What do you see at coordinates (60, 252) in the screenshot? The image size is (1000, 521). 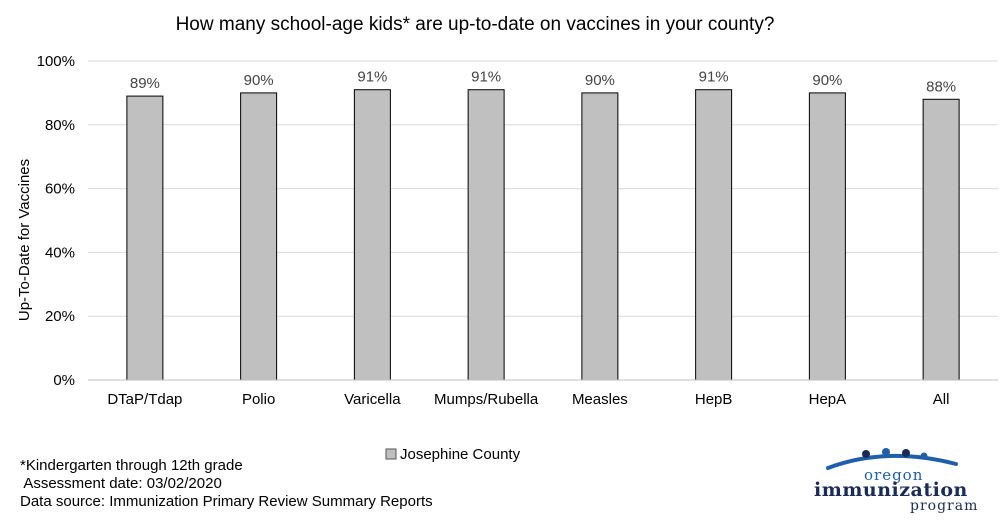 I see `y-tick-label: 40%` at bounding box center [60, 252].